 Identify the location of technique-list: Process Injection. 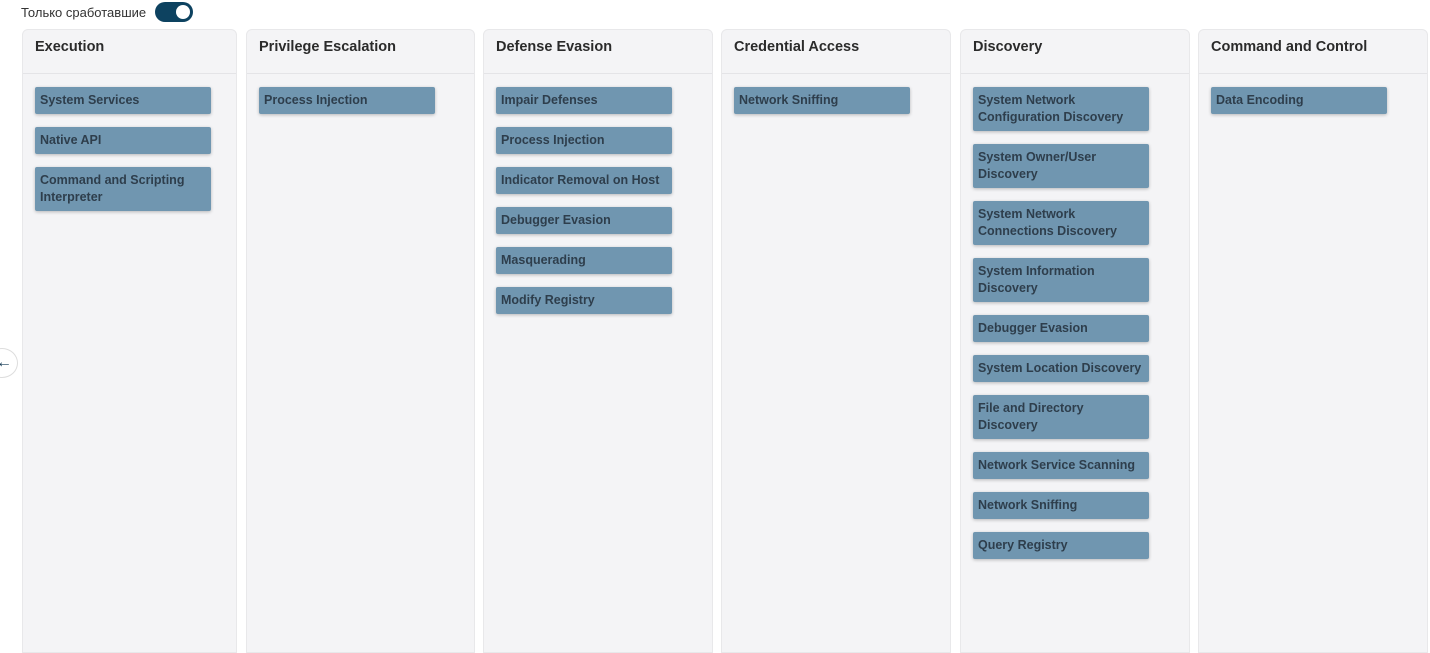
(360, 100).